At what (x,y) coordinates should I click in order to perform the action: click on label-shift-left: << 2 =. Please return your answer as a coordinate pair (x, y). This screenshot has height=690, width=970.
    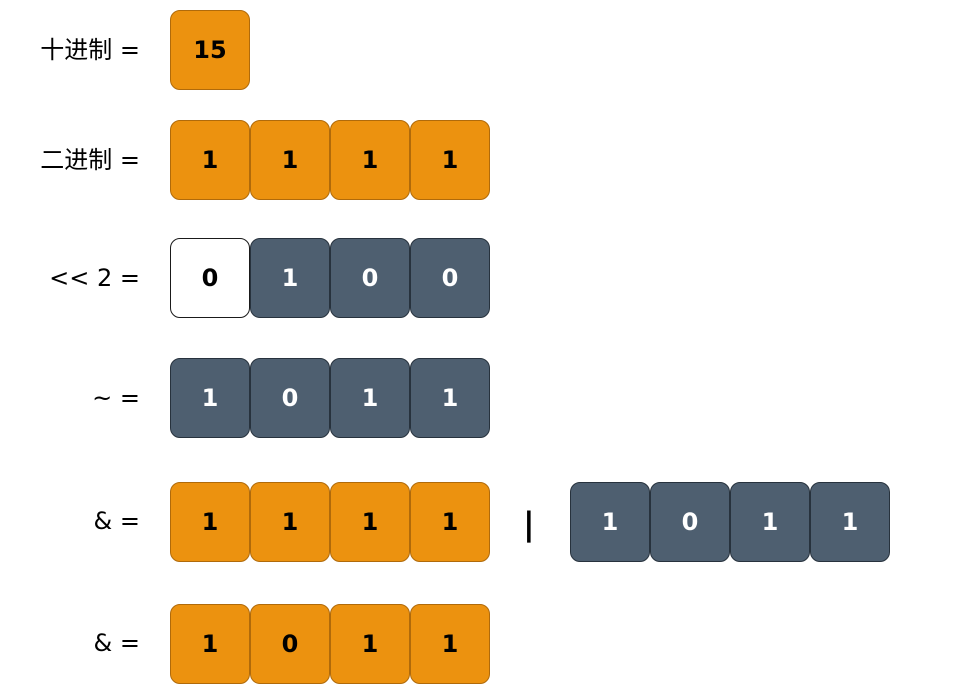
    Looking at the image, I should click on (94, 278).